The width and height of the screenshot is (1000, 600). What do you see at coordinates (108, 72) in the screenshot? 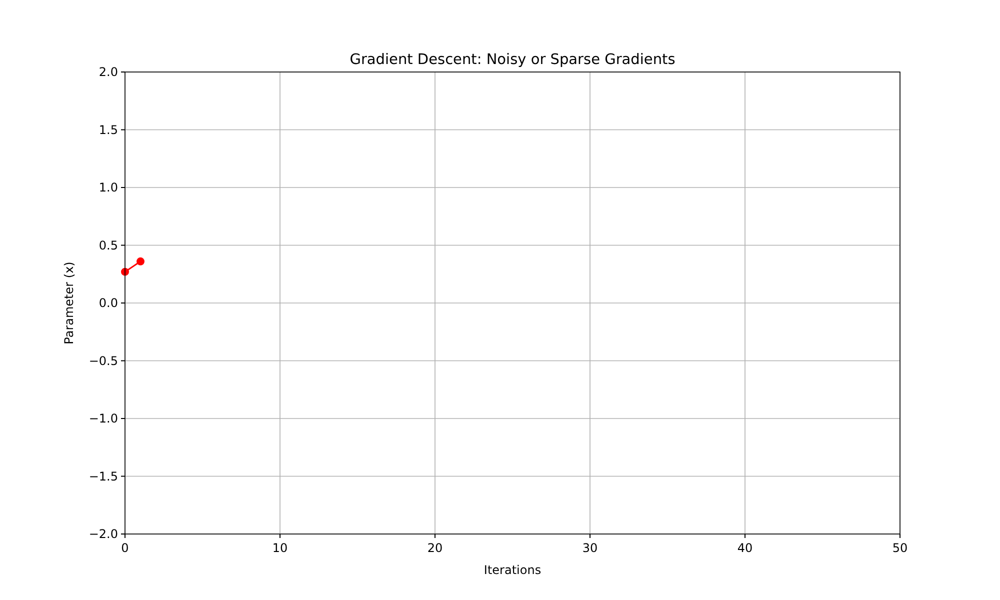
I see `y-tick-label: 2.0` at bounding box center [108, 72].